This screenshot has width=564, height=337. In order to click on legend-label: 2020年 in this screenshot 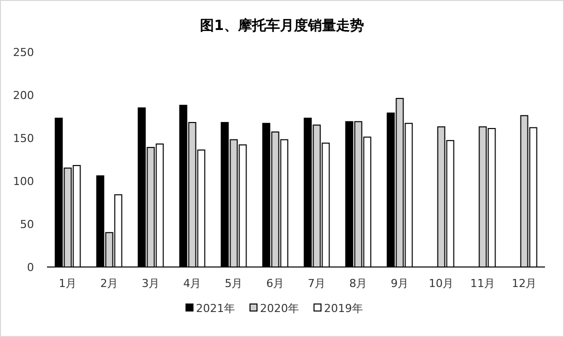, I will do `click(279, 308)`.